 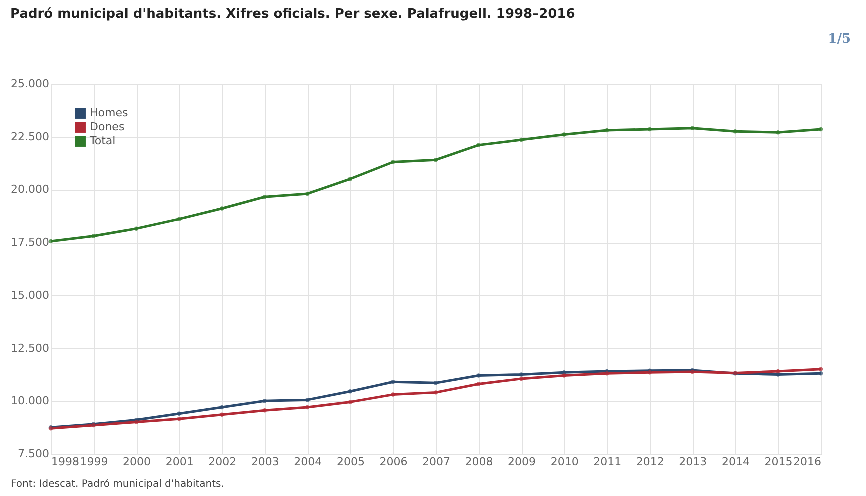 What do you see at coordinates (293, 14) in the screenshot?
I see `chart-title: Padró municipal d'habitants. Xifres oficials. Per sexe. Palafrugell. 1998–2016` at bounding box center [293, 14].